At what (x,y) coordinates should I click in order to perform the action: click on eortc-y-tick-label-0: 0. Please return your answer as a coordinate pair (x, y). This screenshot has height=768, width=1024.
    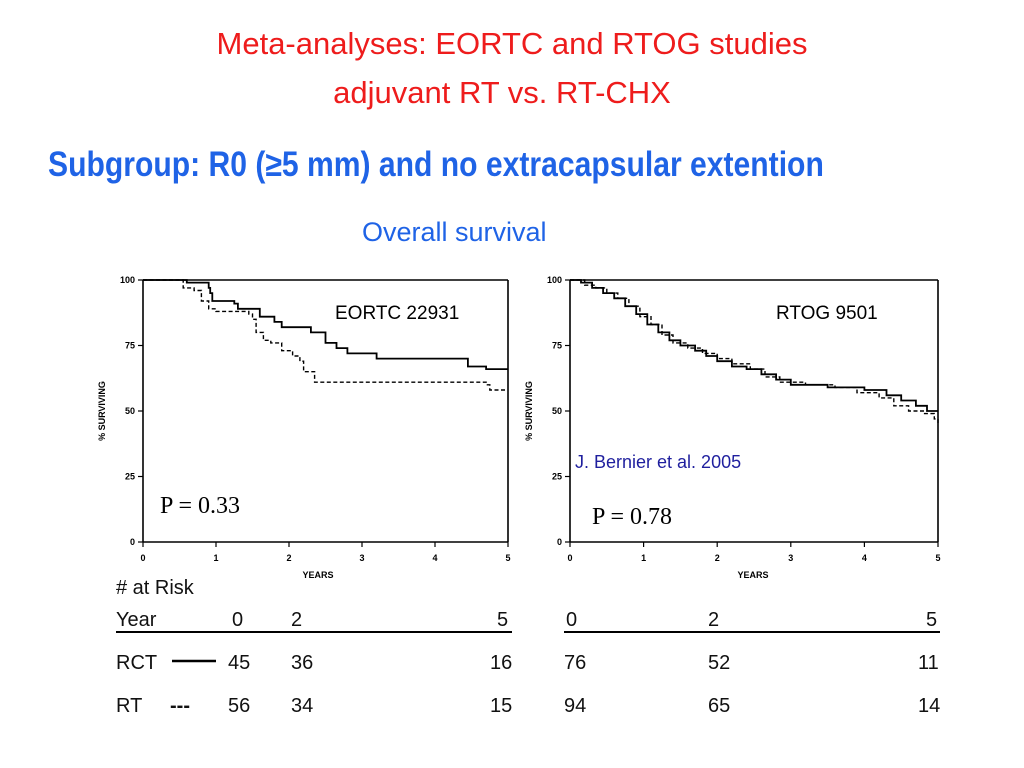
    Looking at the image, I should click on (132, 542).